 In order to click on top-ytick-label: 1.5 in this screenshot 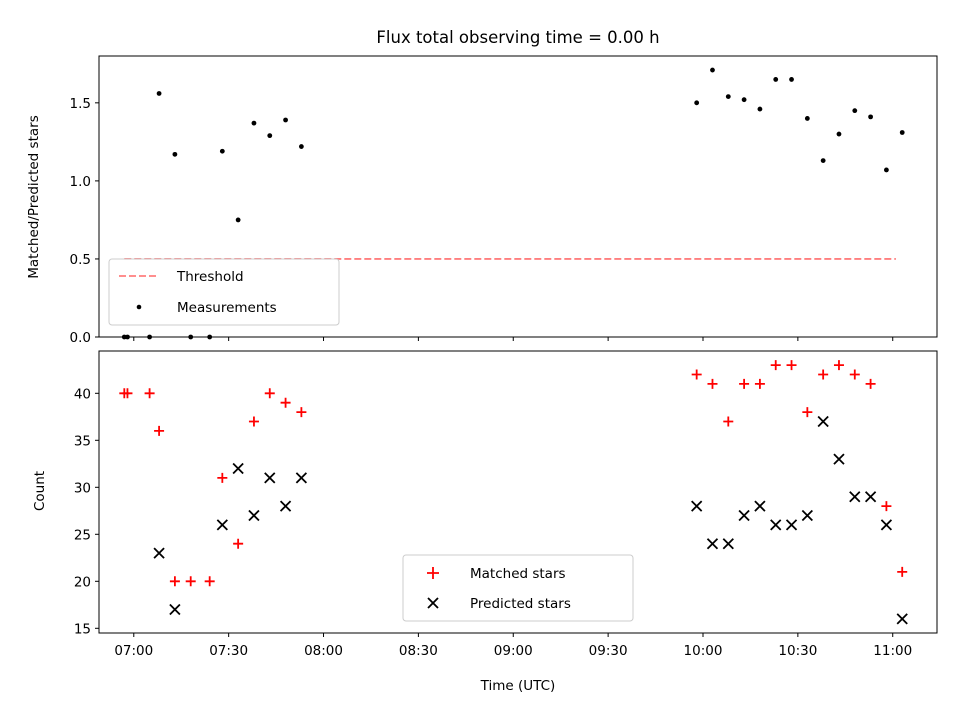, I will do `click(80, 104)`.